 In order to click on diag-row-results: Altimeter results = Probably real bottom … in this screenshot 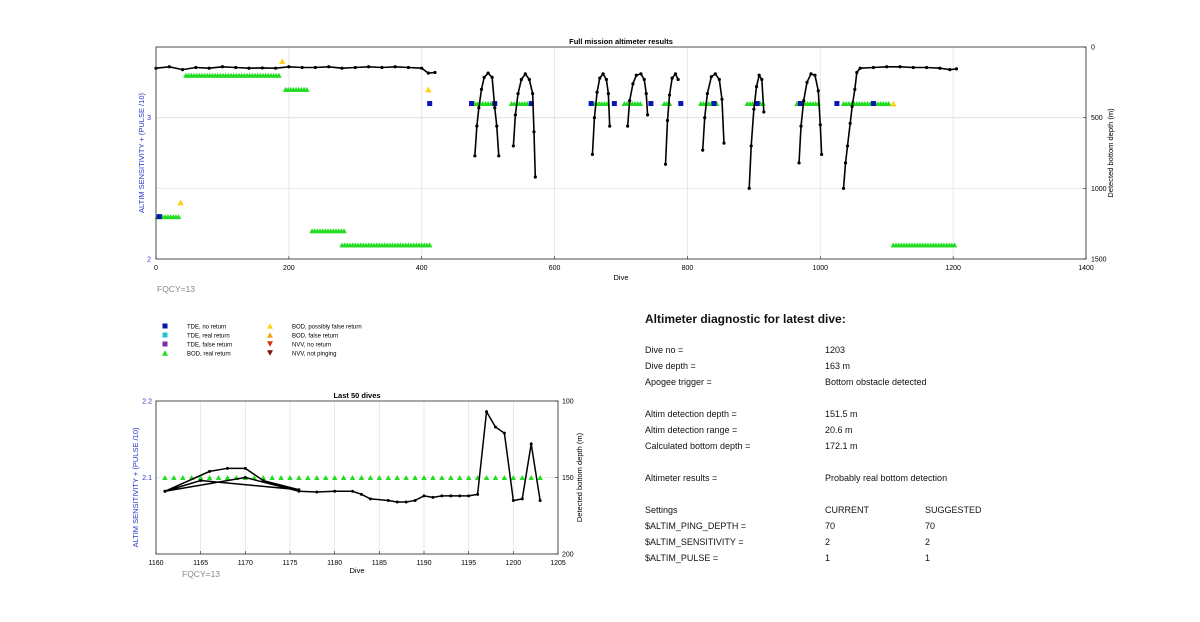, I will do `click(905, 481)`.